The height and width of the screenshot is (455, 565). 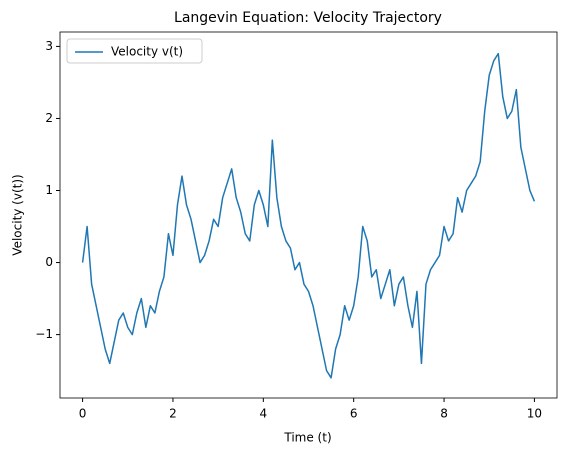 I want to click on y-tick-label: 2, so click(x=49, y=118).